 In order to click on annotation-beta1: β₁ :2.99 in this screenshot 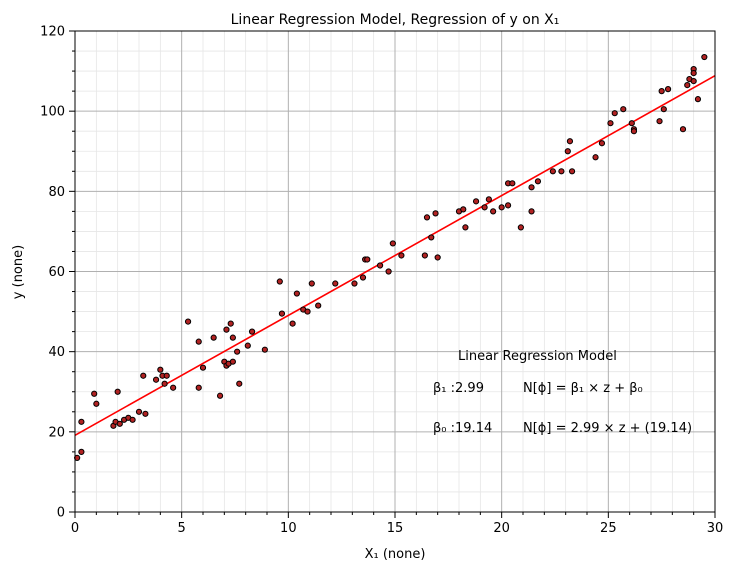, I will do `click(458, 388)`.